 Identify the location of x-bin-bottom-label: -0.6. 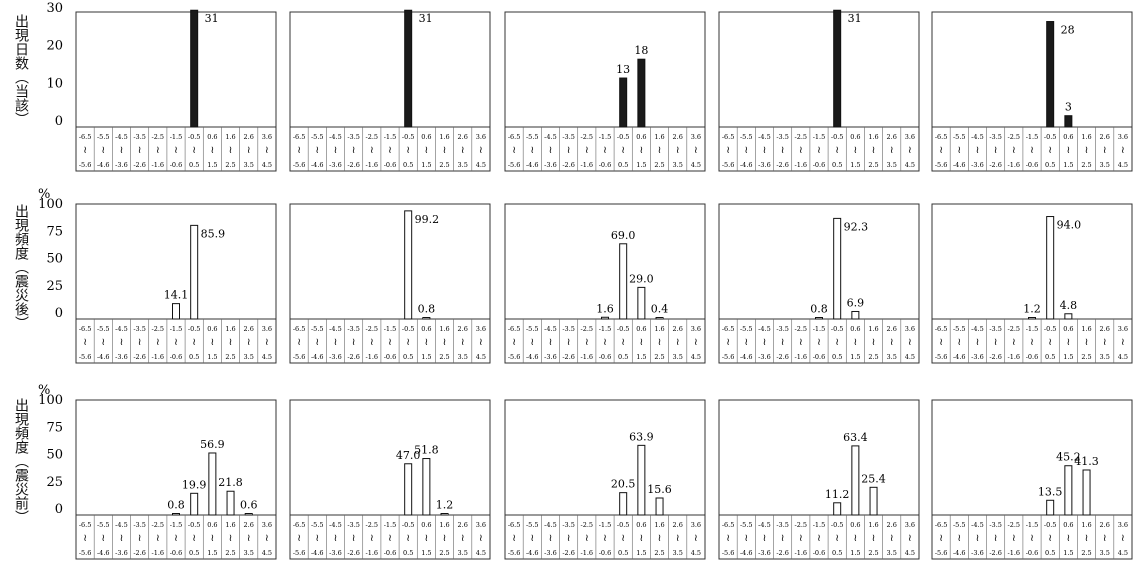
(390, 553).